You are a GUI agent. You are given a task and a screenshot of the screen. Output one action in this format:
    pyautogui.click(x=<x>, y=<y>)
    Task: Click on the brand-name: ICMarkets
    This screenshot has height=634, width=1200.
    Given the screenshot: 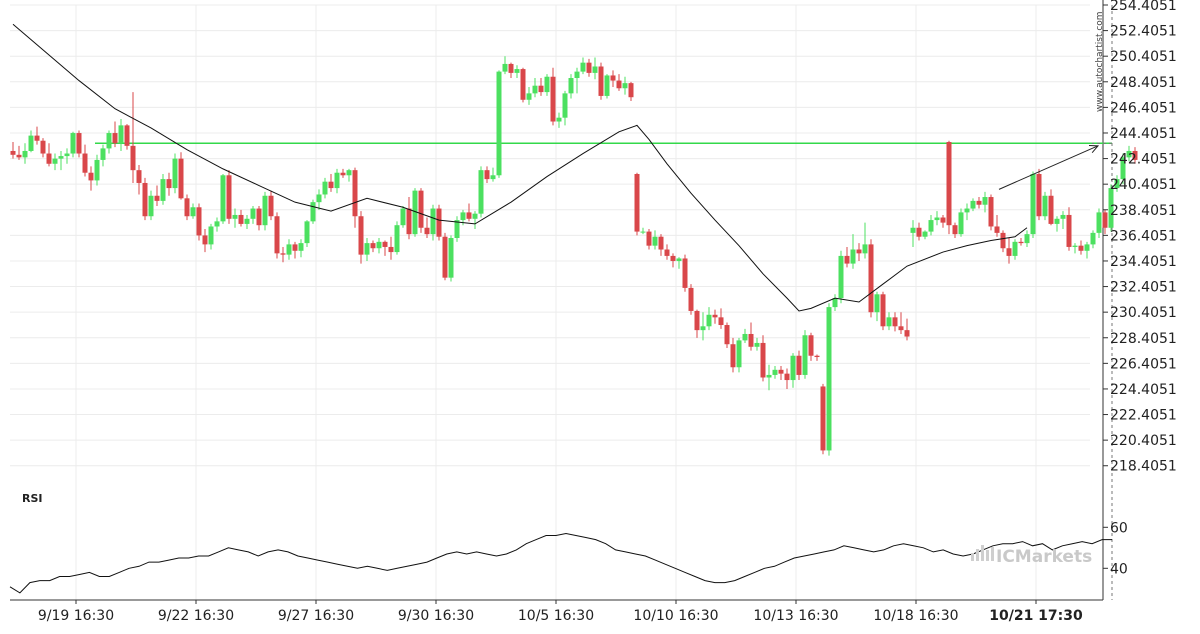 What is the action you would take?
    pyautogui.click(x=1044, y=557)
    